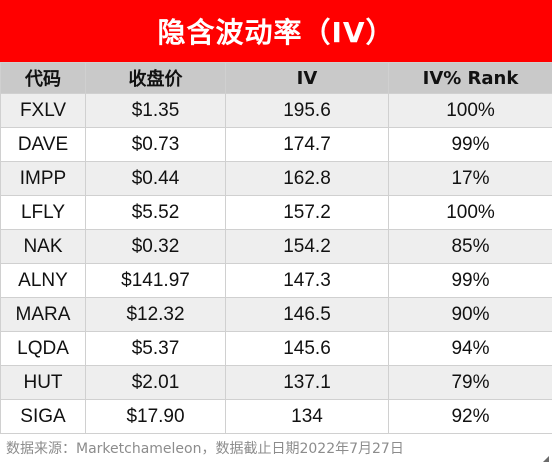 This screenshot has width=552, height=465. What do you see at coordinates (470, 246) in the screenshot?
I see `rank-cell: 85%` at bounding box center [470, 246].